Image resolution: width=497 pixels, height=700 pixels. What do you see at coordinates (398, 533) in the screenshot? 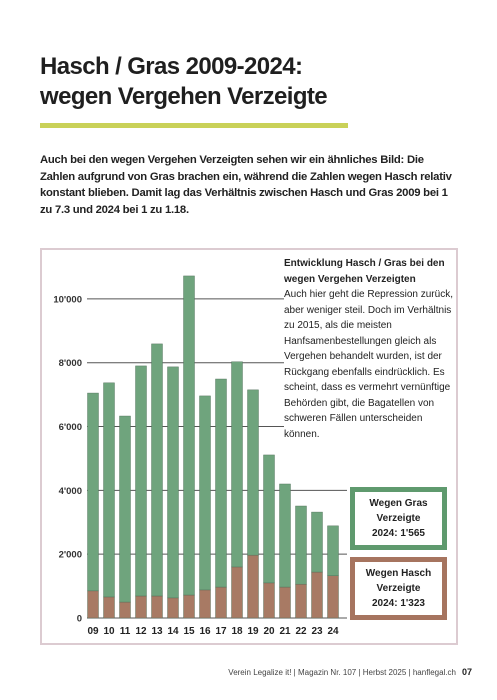
I see `legend-value: 2024: 1'565` at bounding box center [398, 533].